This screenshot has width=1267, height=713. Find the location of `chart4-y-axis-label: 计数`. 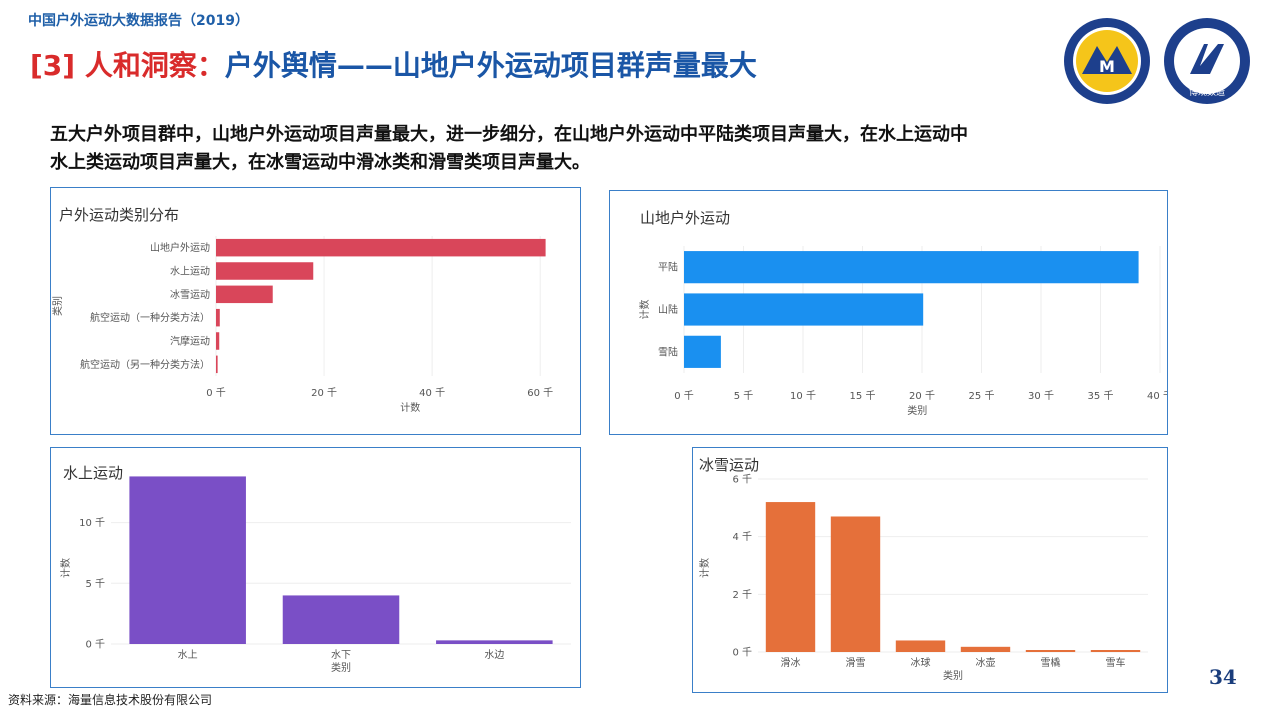

chart4-y-axis-label: 计数 is located at coordinates (704, 568).